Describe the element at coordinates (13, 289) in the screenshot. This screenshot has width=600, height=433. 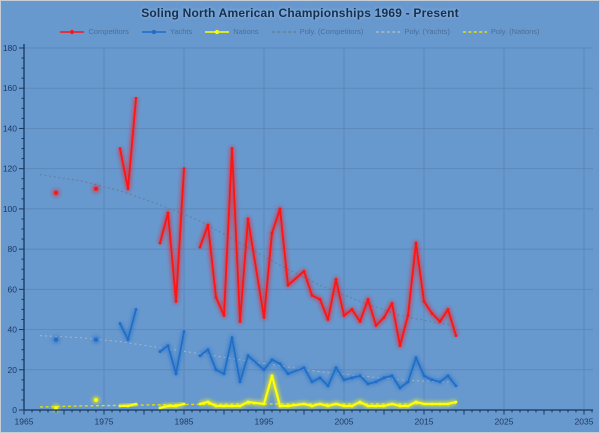
I see `y-tick-label: 60` at that location.